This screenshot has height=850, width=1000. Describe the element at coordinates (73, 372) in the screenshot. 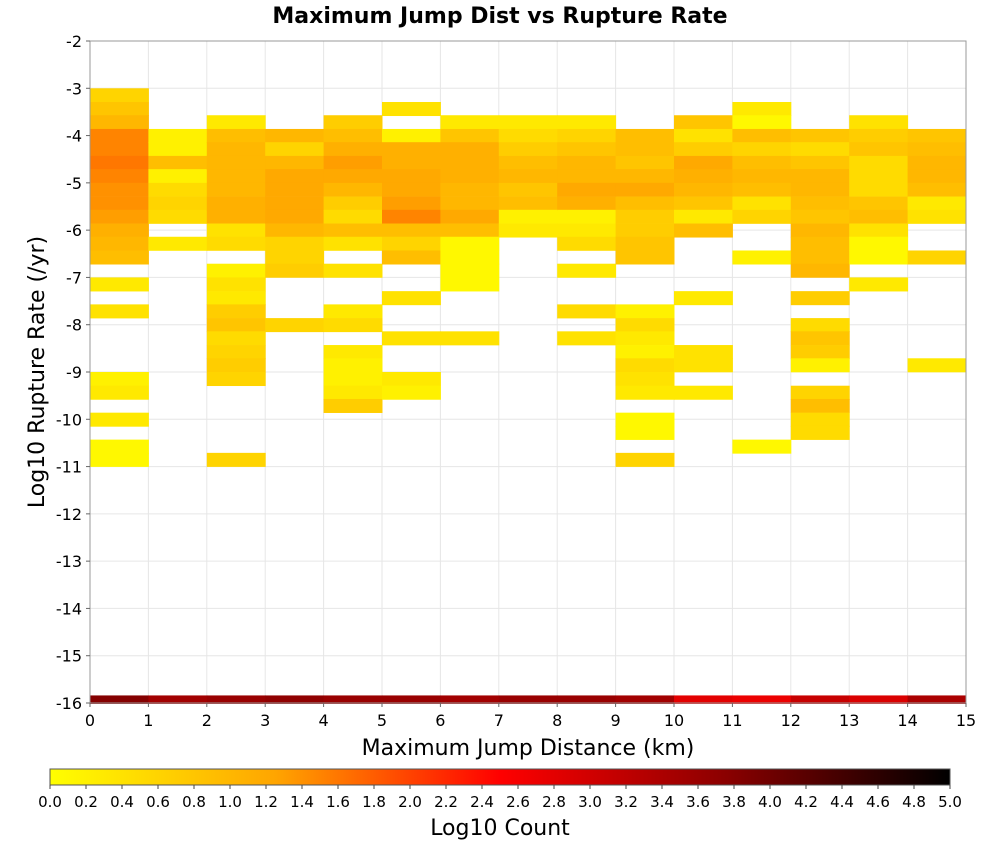

I see `y-axis-ticks: -2 -3 -4 -5 -6 -7 -8 -9 -10 -11 -12 -13 -14 -15 -16` at that location.